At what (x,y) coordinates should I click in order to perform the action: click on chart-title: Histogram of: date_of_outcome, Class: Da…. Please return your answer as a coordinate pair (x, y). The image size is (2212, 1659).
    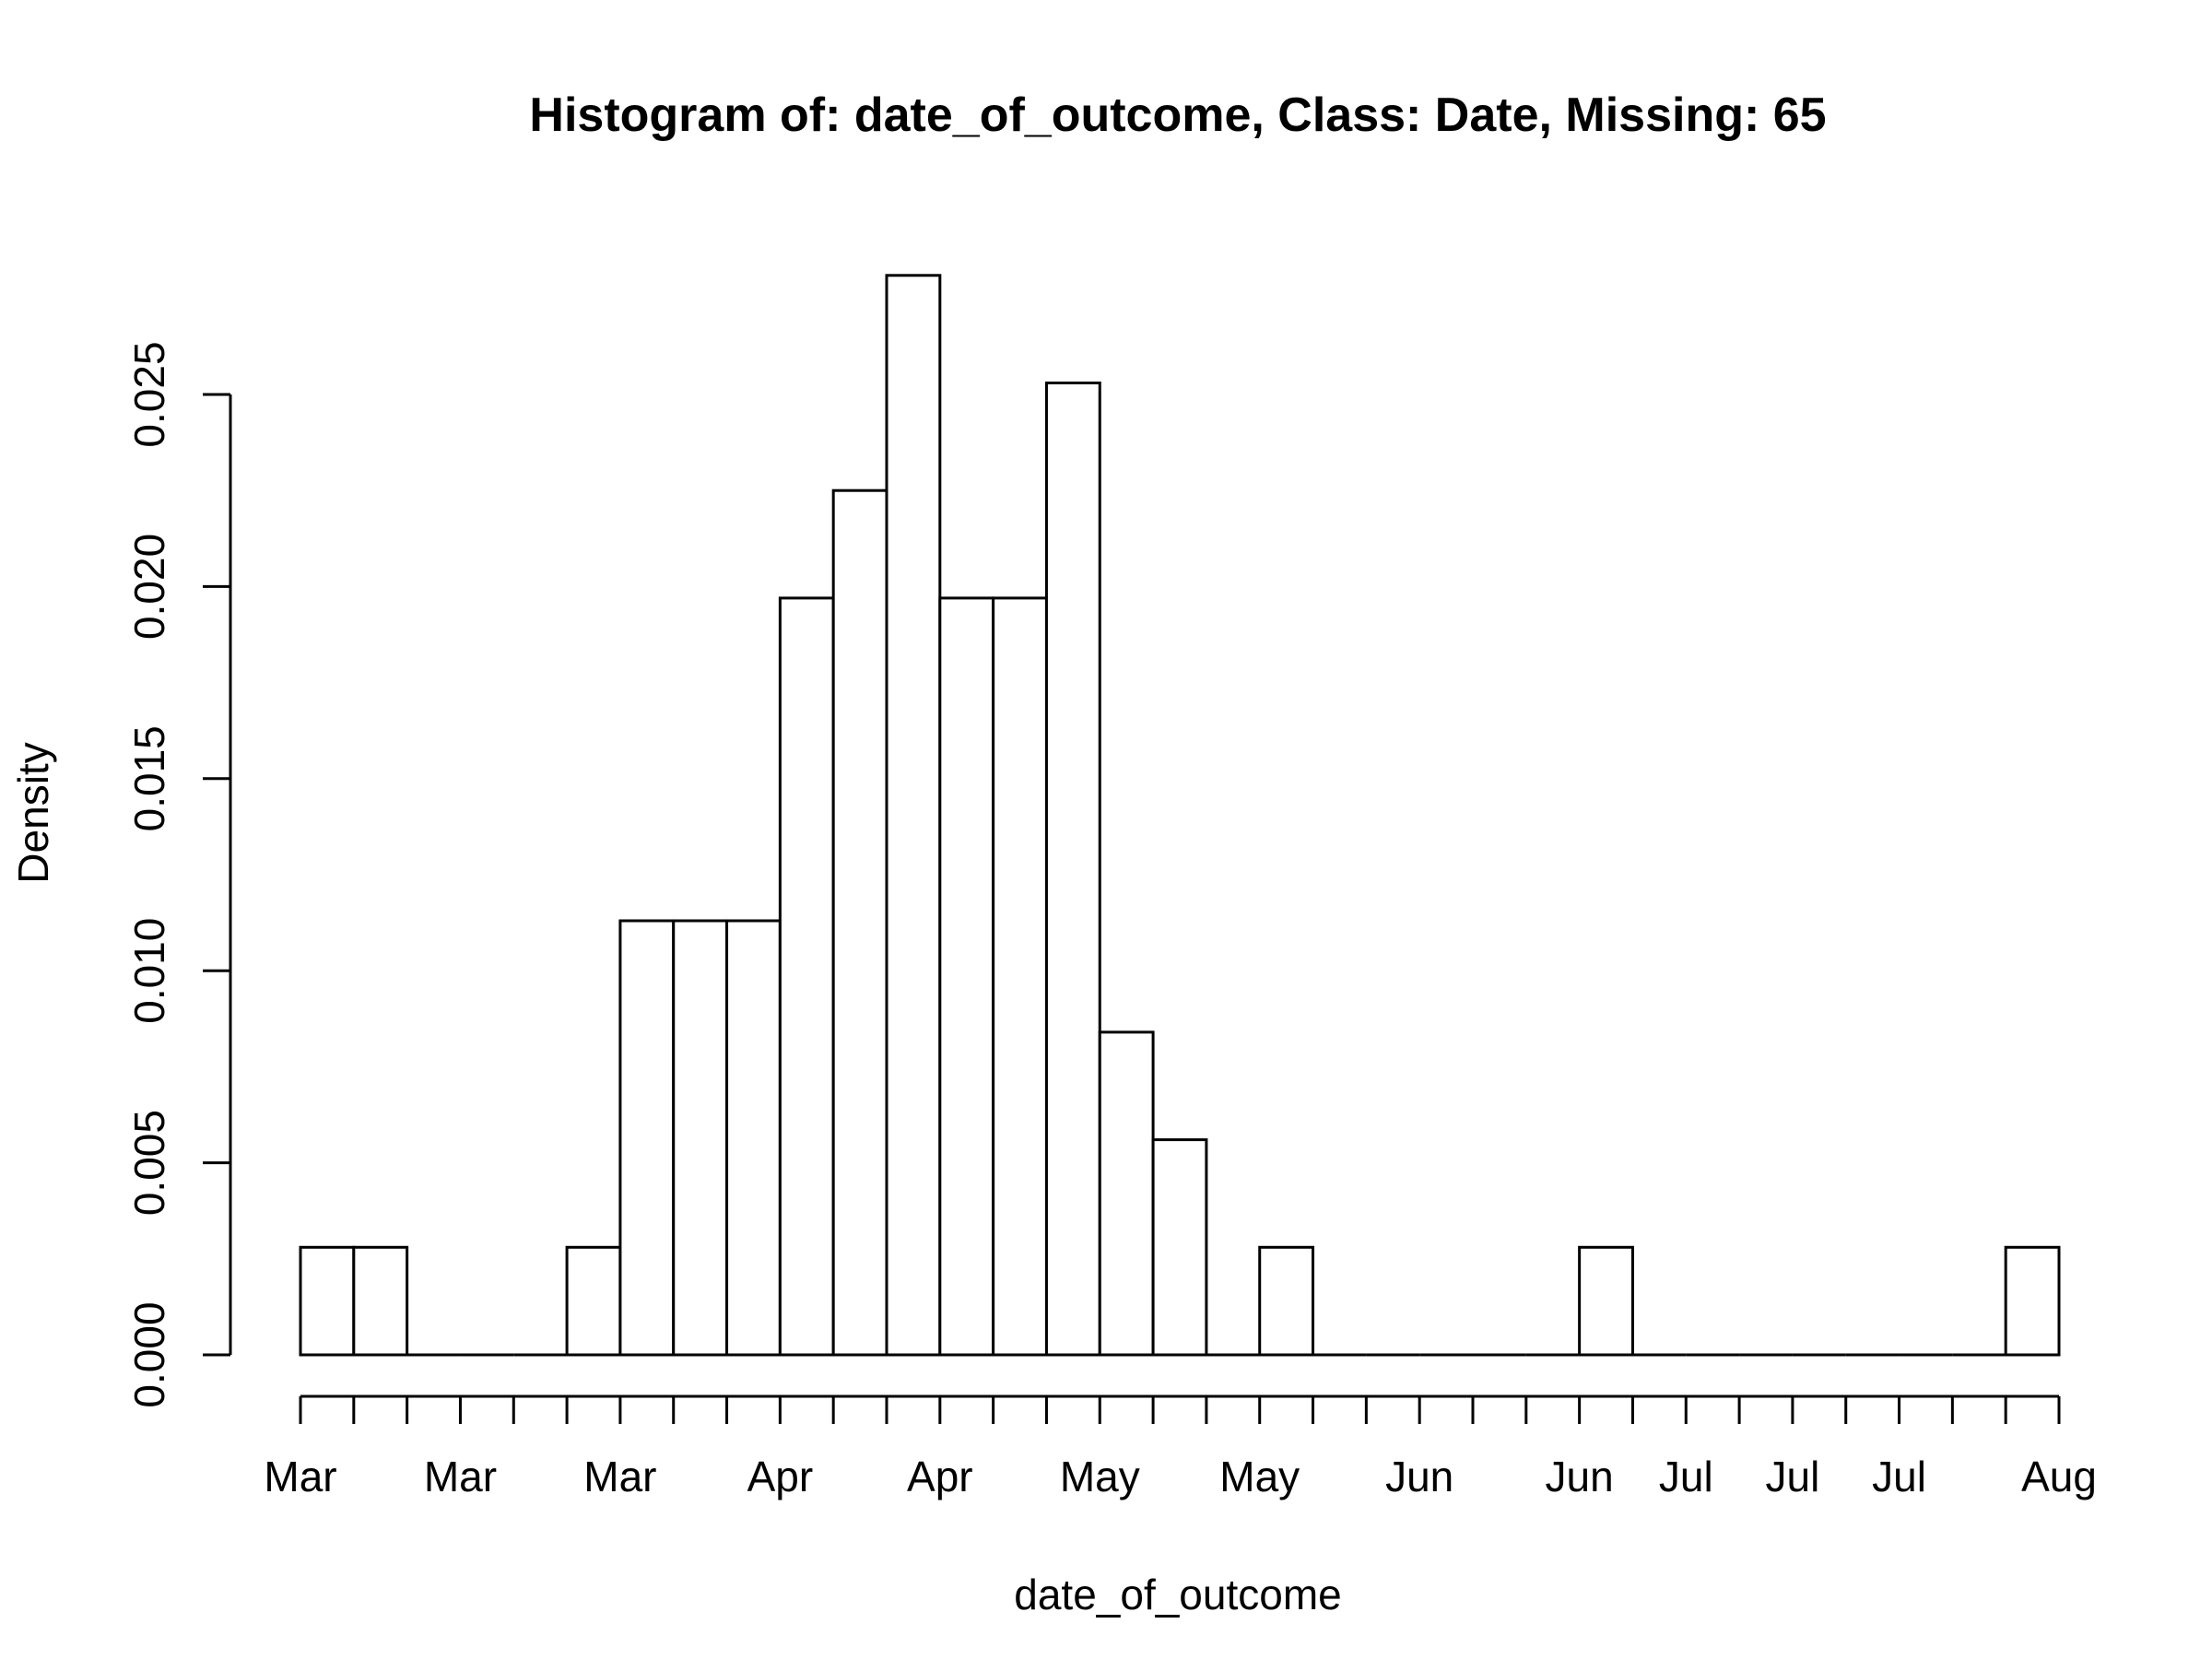
    Looking at the image, I should click on (1177, 115).